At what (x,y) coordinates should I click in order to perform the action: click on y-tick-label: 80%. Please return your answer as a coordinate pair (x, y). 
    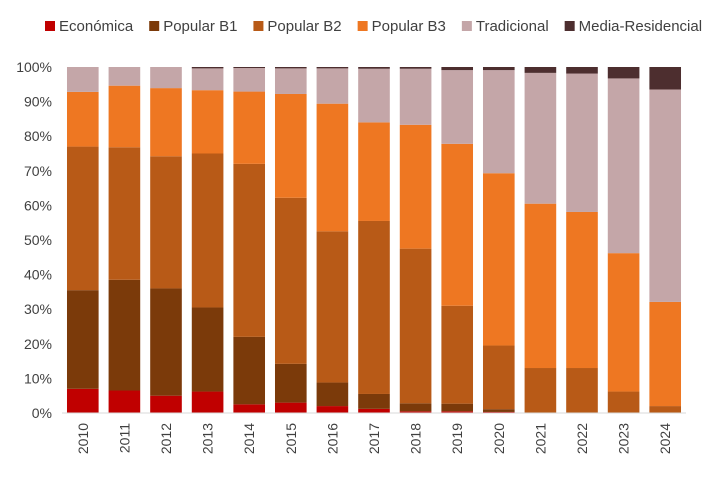
    Looking at the image, I should click on (38, 136).